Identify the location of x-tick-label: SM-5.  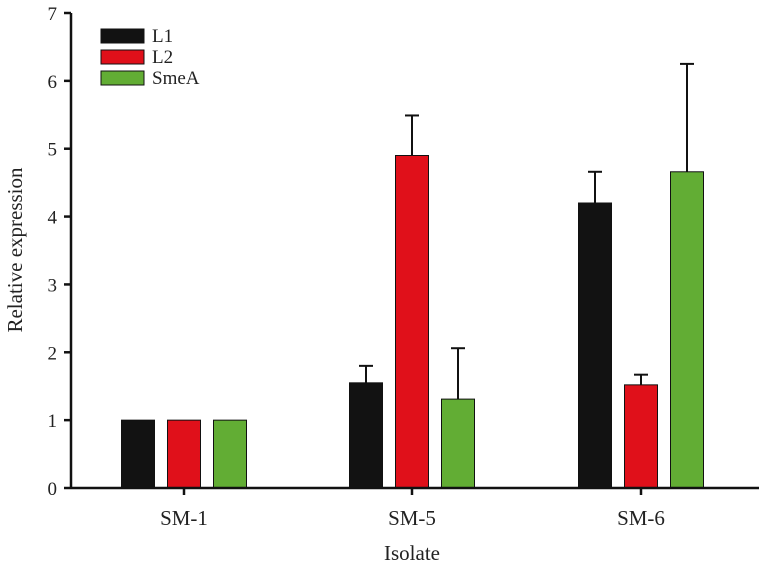
(412, 518).